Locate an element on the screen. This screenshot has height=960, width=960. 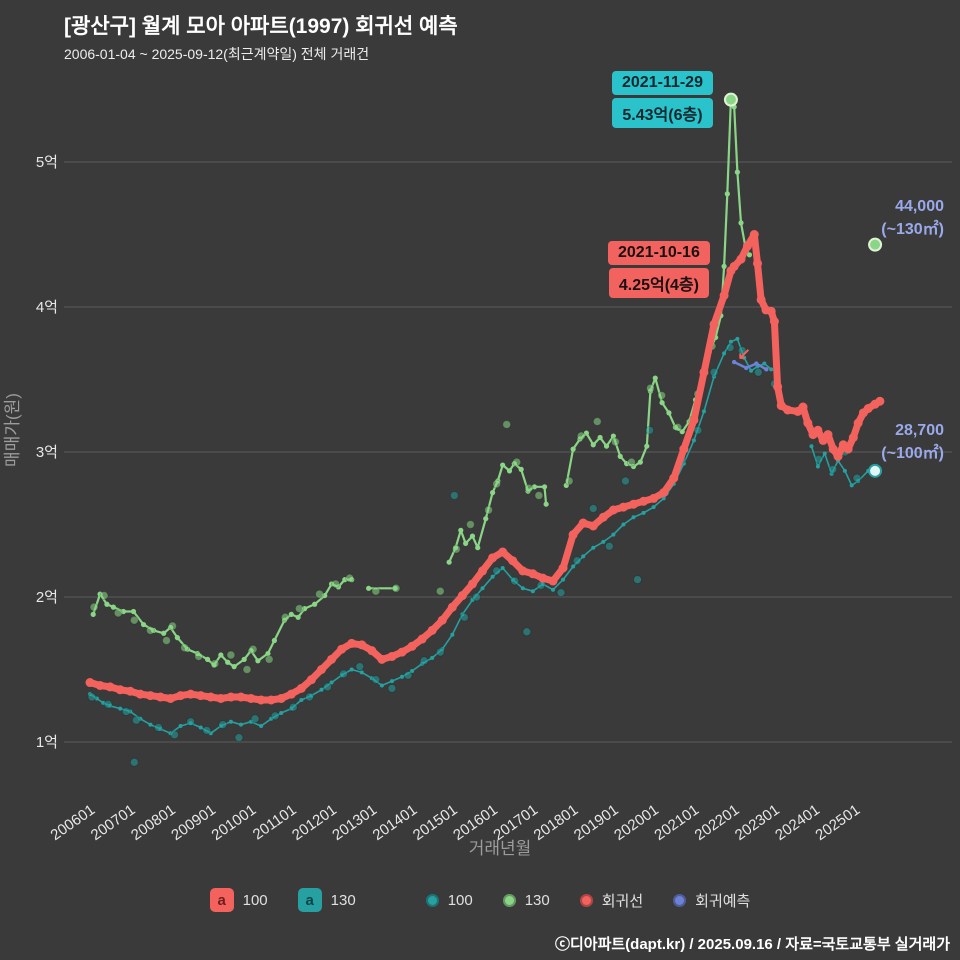
end-label-100-area: (~100㎡) is located at coordinates (912, 454).